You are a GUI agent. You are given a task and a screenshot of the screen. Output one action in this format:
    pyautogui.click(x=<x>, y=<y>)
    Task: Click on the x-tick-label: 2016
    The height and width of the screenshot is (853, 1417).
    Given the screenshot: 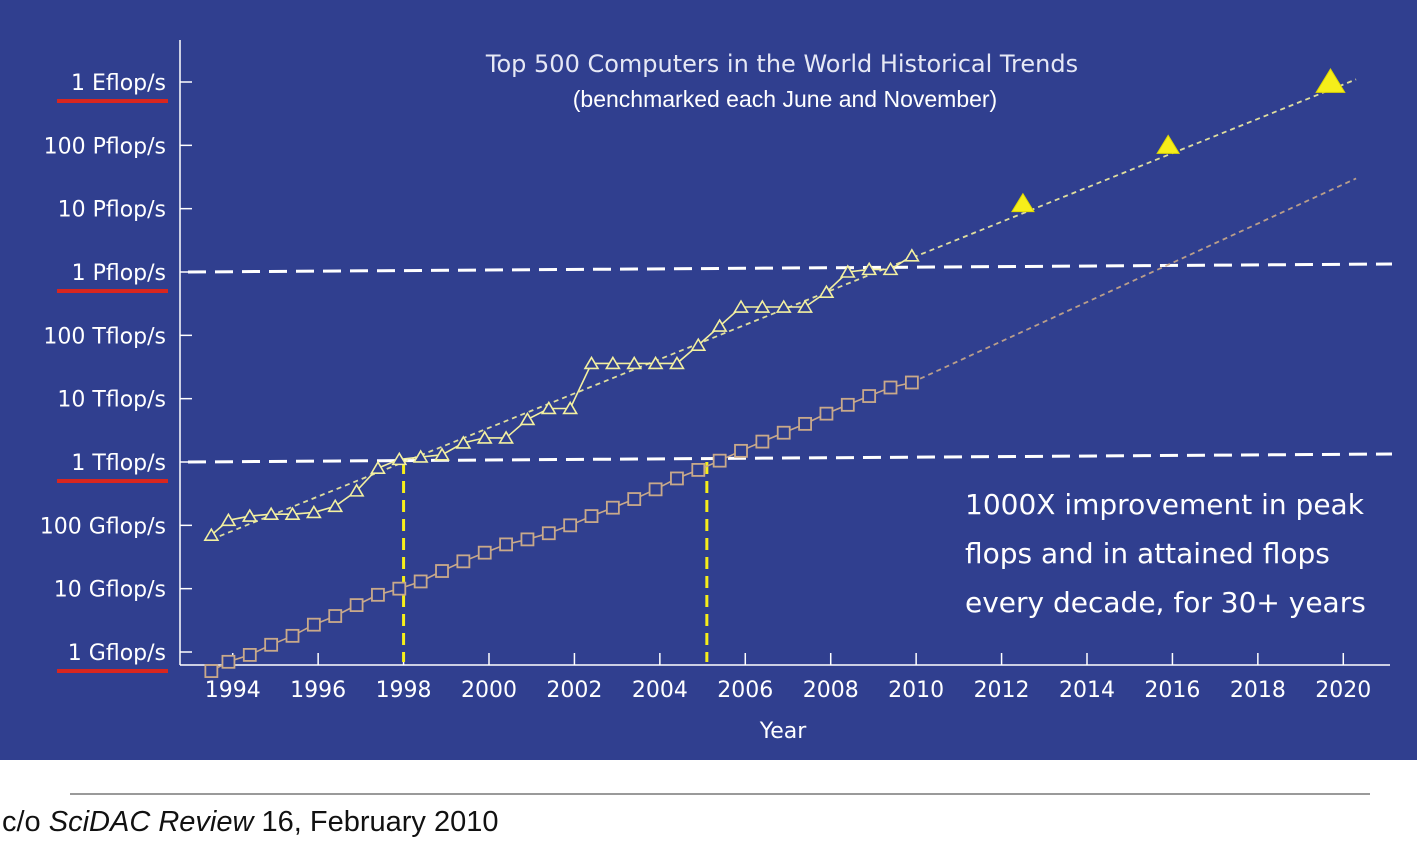 What is the action you would take?
    pyautogui.click(x=1172, y=690)
    